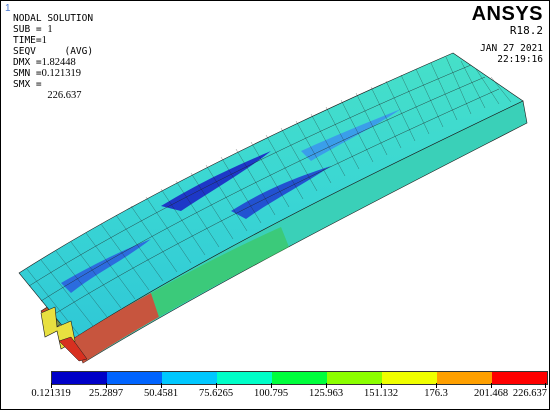 The image size is (550, 410). What do you see at coordinates (526, 30) in the screenshot?
I see `version-label: R18.2` at bounding box center [526, 30].